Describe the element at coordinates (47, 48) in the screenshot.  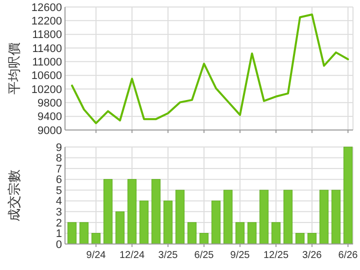
I see `y-tick-label: 11400` at that location.